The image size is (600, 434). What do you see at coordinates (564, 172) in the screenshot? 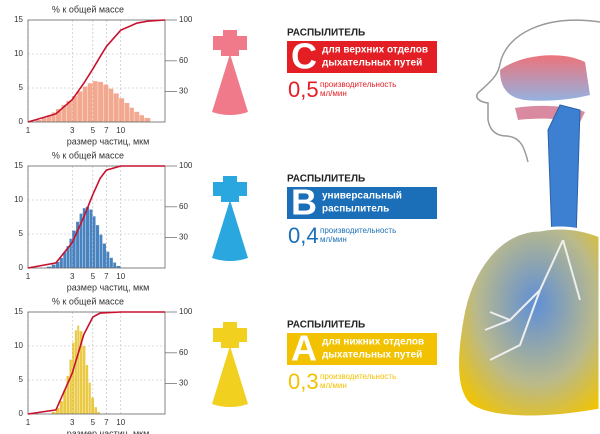
I see `airway` at bounding box center [564, 172].